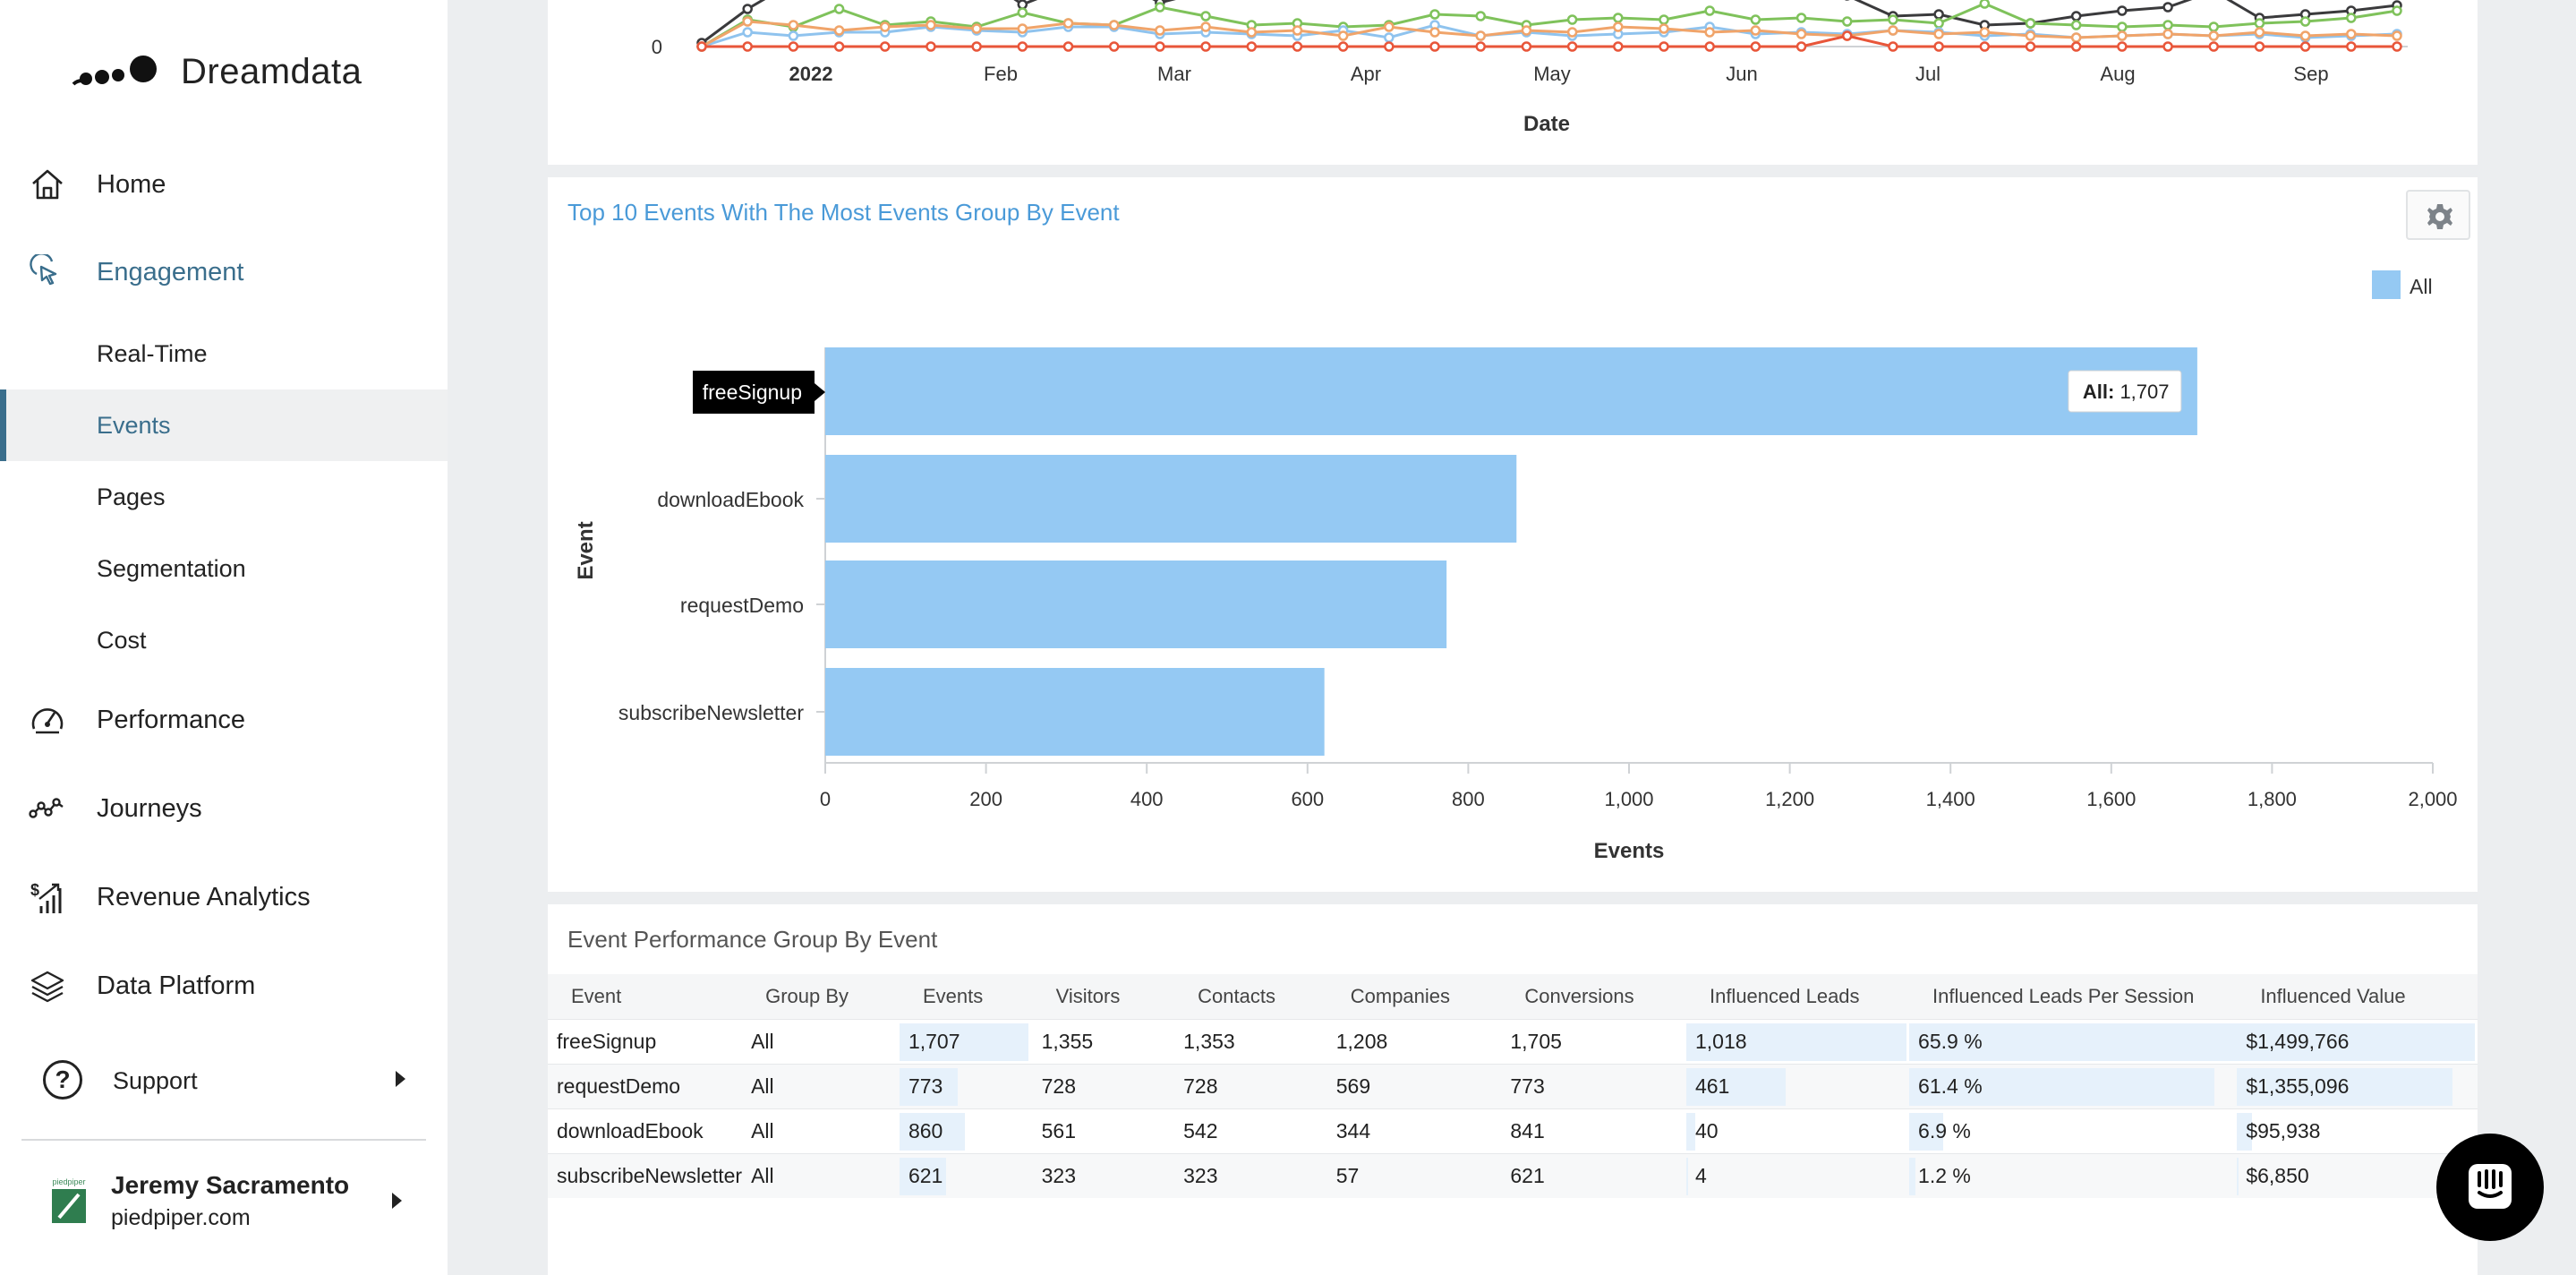 The image size is (2576, 1275). Describe the element at coordinates (1075, 712) in the screenshot. I see `bar-subscribeNewsletter` at that location.